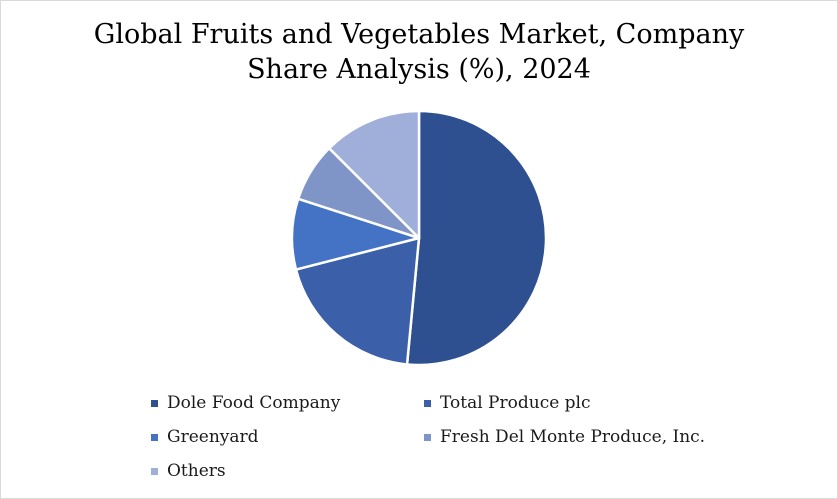 This screenshot has width=838, height=499. What do you see at coordinates (573, 437) in the screenshot?
I see `legend-label-fresh-del-monte: Fresh Del Monte Produce, Inc.` at bounding box center [573, 437].